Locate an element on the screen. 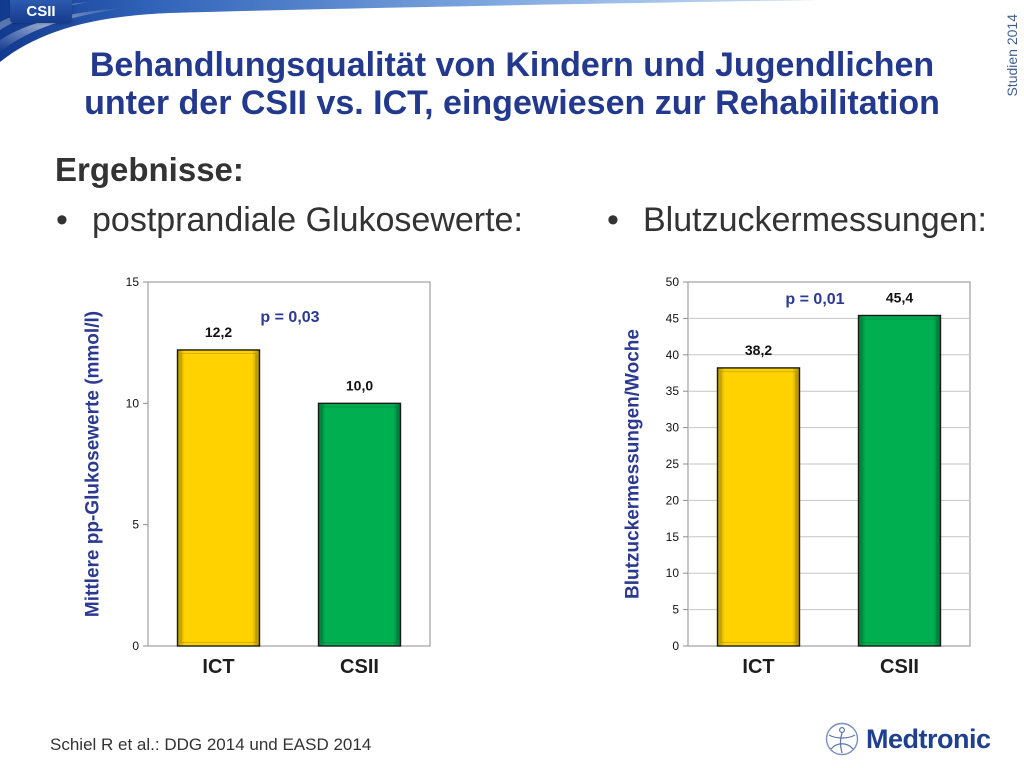  bullet-item-blood-glucose-measurements: • Blutzuckermessungen: is located at coordinates (797, 220).